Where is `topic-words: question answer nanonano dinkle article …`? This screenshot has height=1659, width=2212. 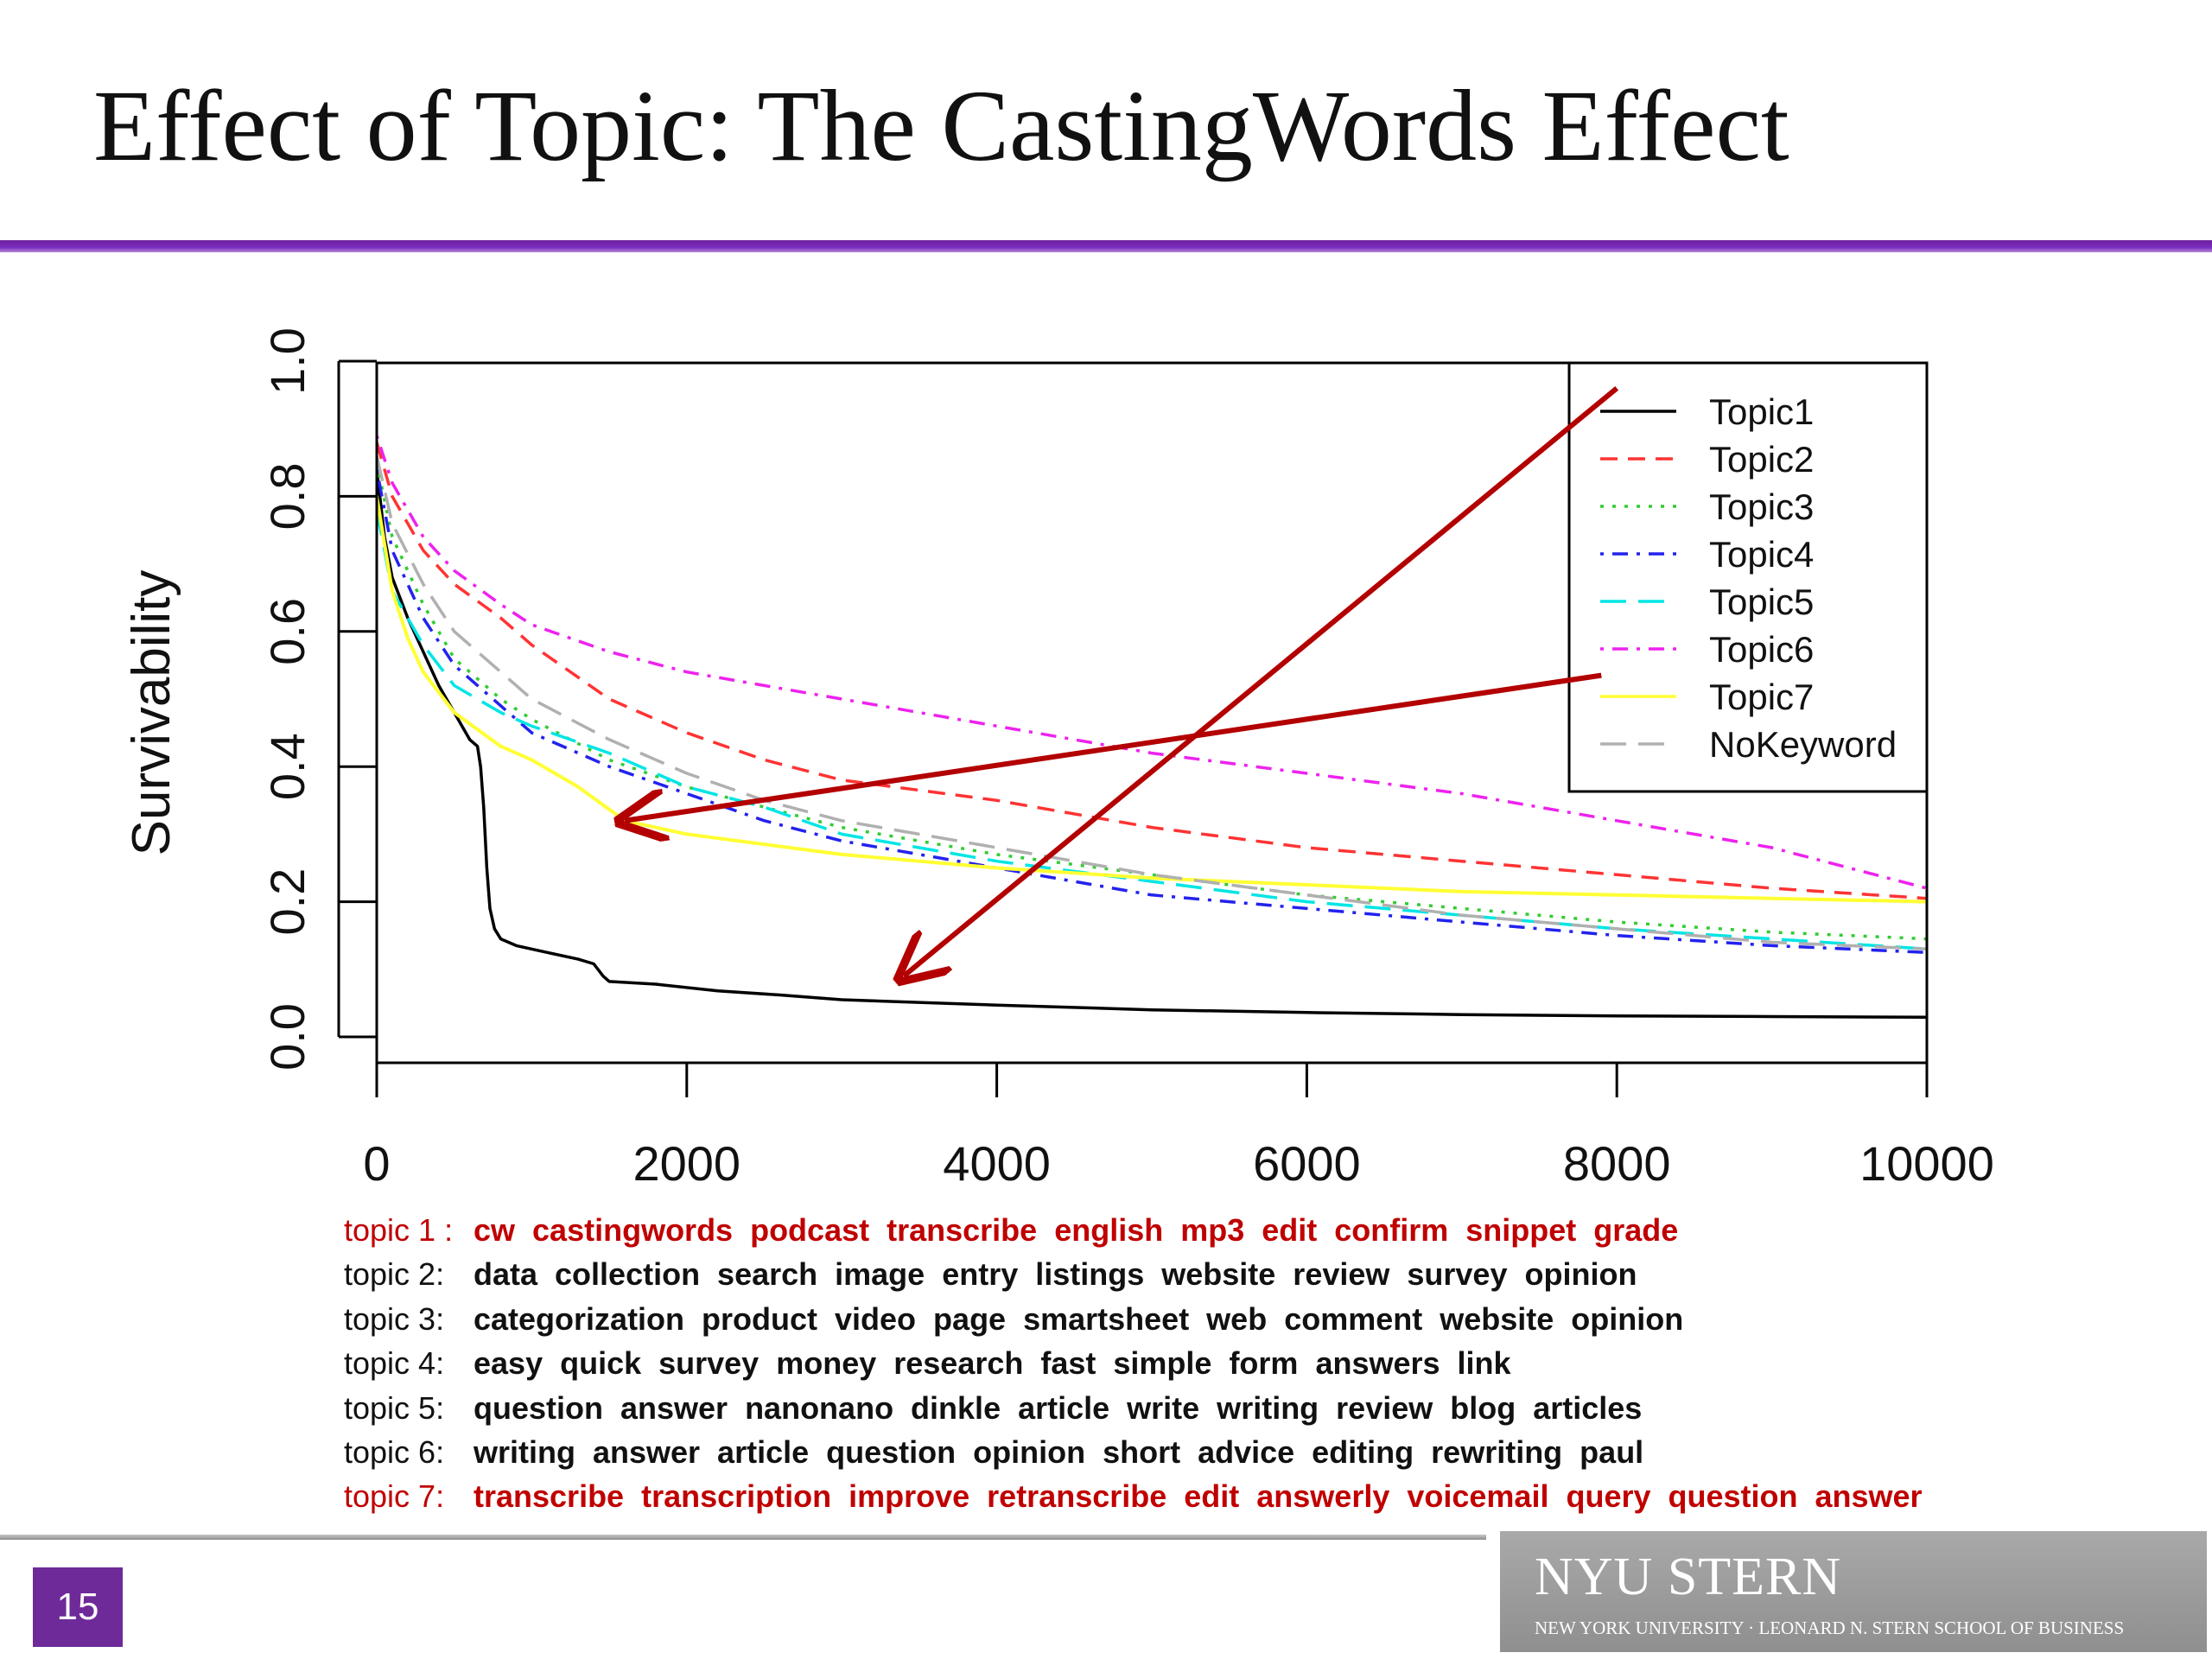 topic-words: question answer nanonano dinkle article … is located at coordinates (1058, 1407).